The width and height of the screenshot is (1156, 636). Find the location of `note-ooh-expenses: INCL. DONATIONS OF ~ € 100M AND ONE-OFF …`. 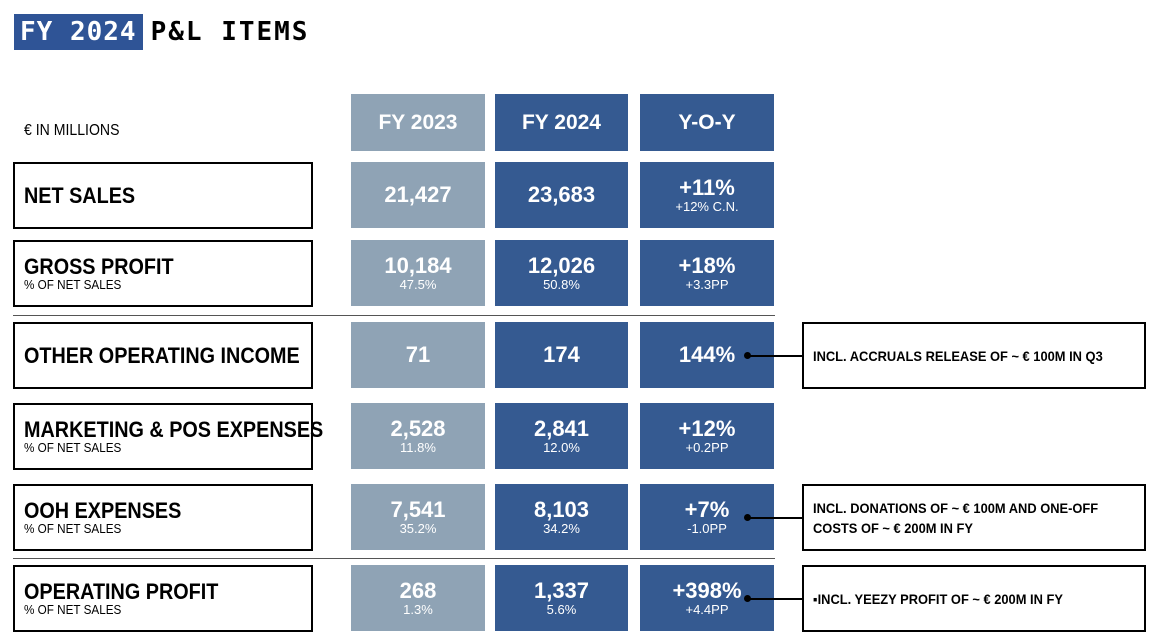

note-ooh-expenses: INCL. DONATIONS OF ~ € 100M AND ONE-OFF … is located at coordinates (974, 517).